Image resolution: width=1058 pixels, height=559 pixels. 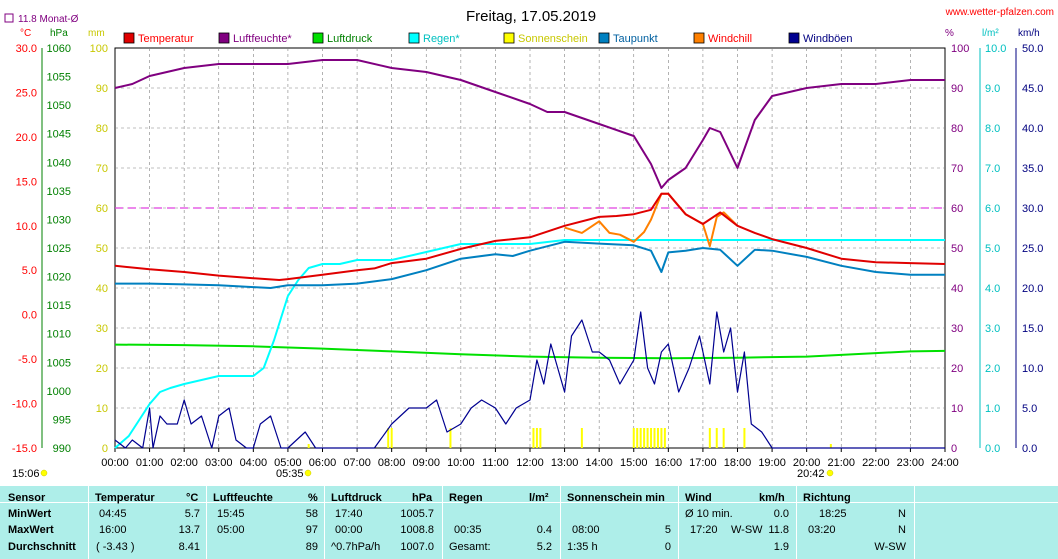 What do you see at coordinates (495, 463) in the screenshot?
I see `x-tick-label: 11:00` at bounding box center [495, 463].